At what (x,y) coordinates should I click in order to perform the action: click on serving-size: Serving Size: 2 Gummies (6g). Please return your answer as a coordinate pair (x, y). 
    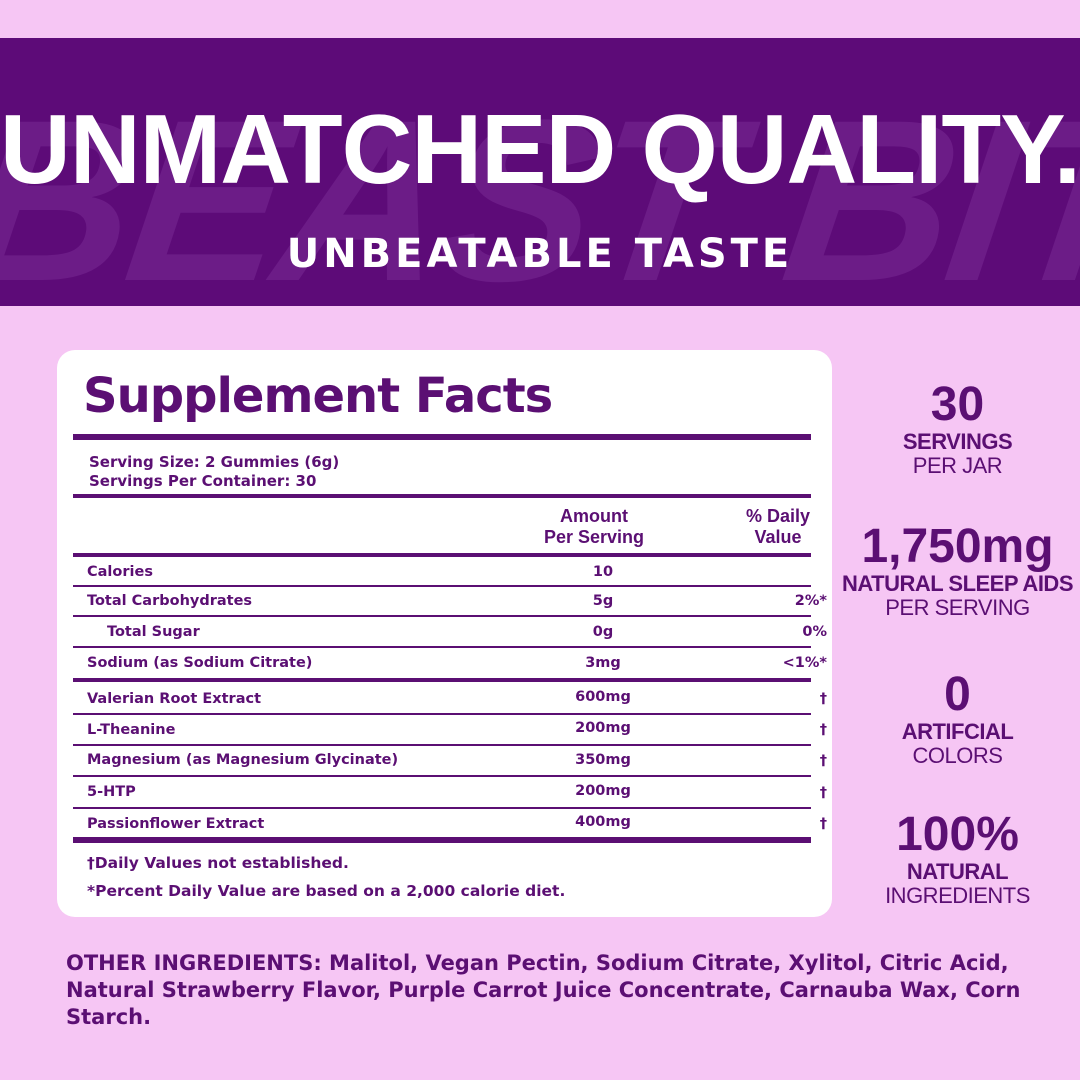
    Looking at the image, I should click on (214, 462).